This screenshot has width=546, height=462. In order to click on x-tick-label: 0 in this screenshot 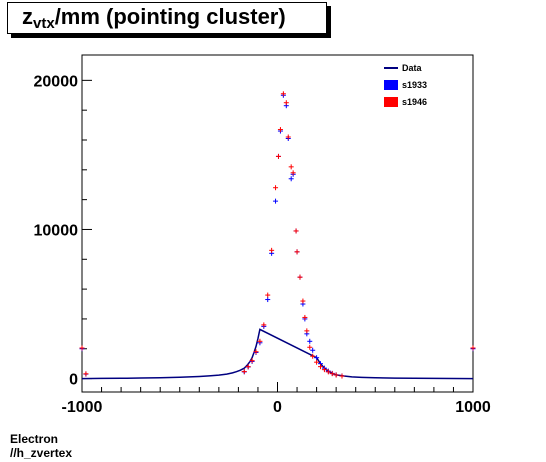, I will do `click(277, 407)`.